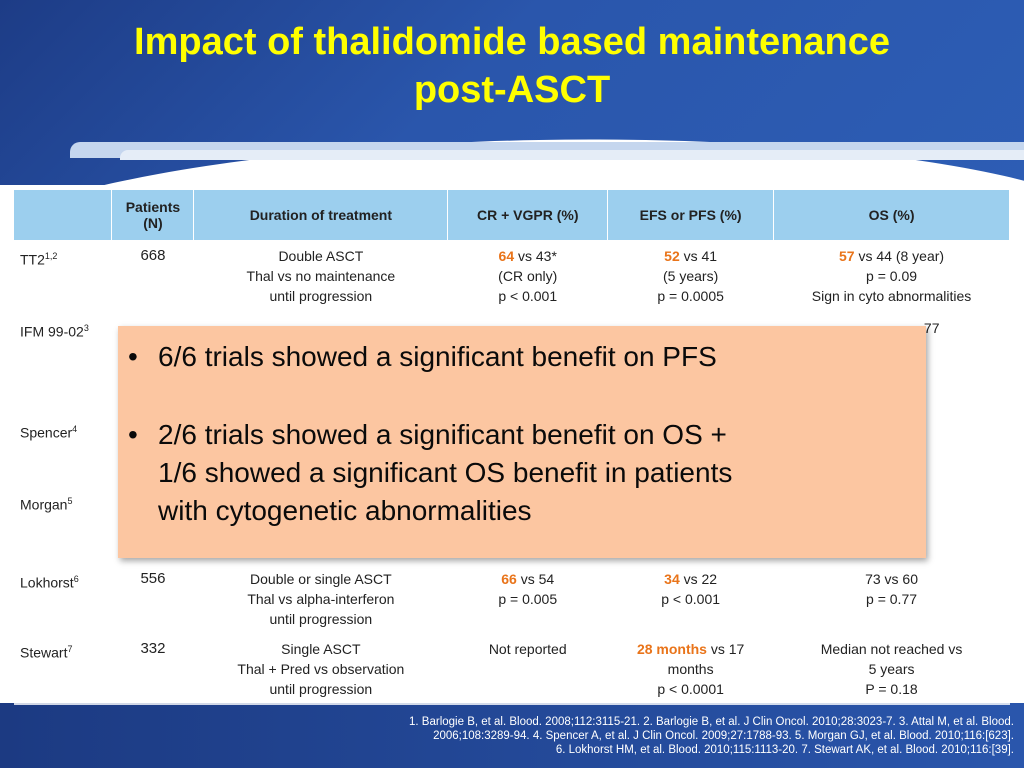  Describe the element at coordinates (46, 504) in the screenshot. I see `study-name: Morgan5` at that location.